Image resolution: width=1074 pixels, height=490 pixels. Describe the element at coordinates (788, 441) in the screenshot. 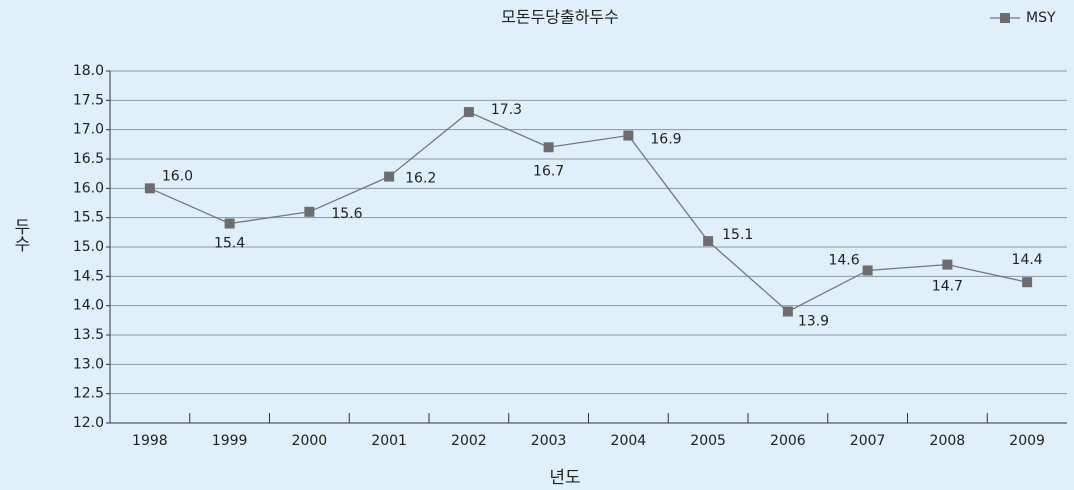

I see `x-tick-label: 2006` at that location.